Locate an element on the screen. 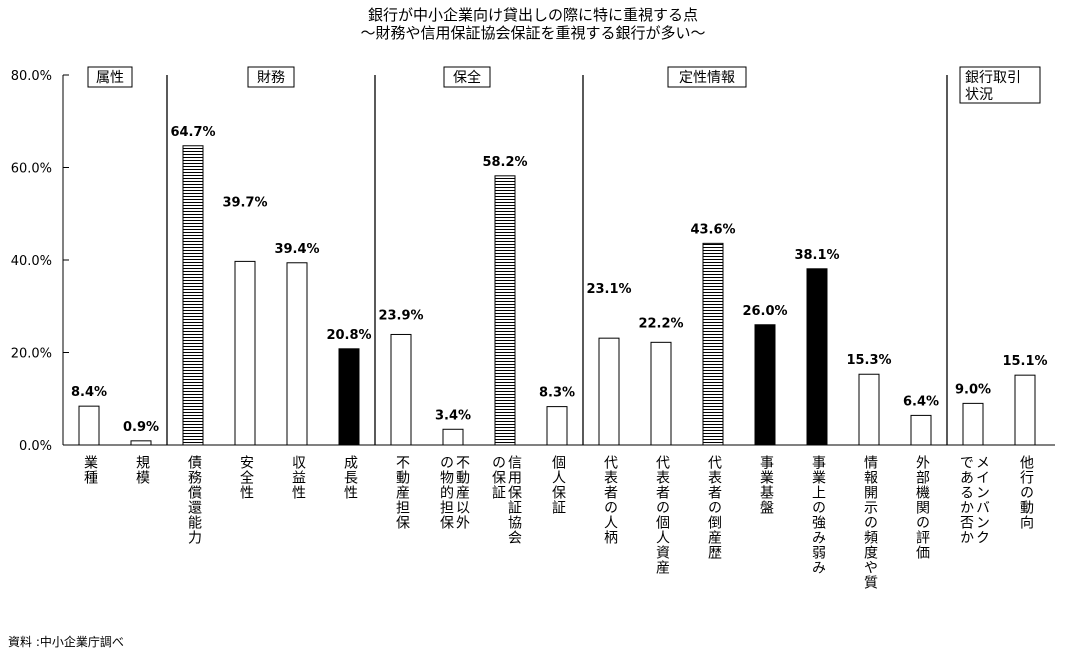 This screenshot has height=654, width=1066. category-label-line: 債務償還能力 is located at coordinates (194, 500).